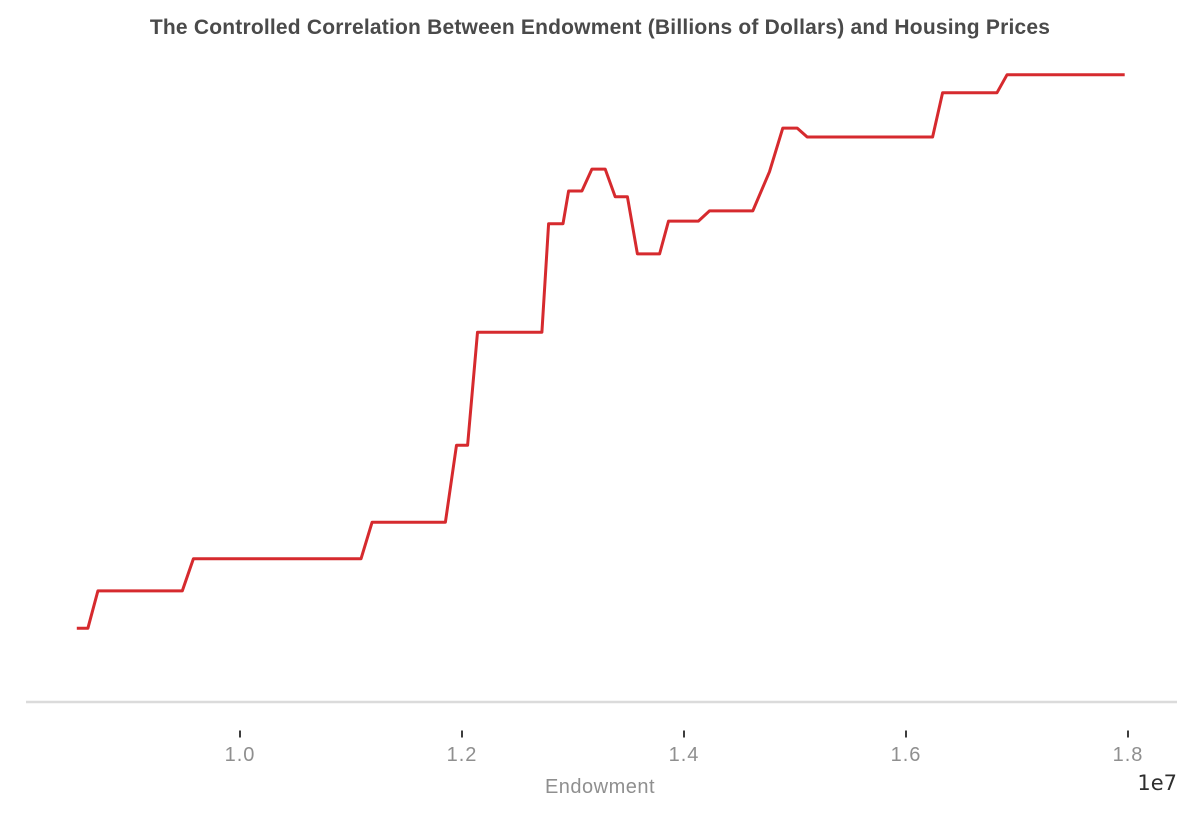 Image resolution: width=1200 pixels, height=813 pixels. Describe the element at coordinates (1157, 783) in the screenshot. I see `x-axis-offset-label: 1e7` at that location.